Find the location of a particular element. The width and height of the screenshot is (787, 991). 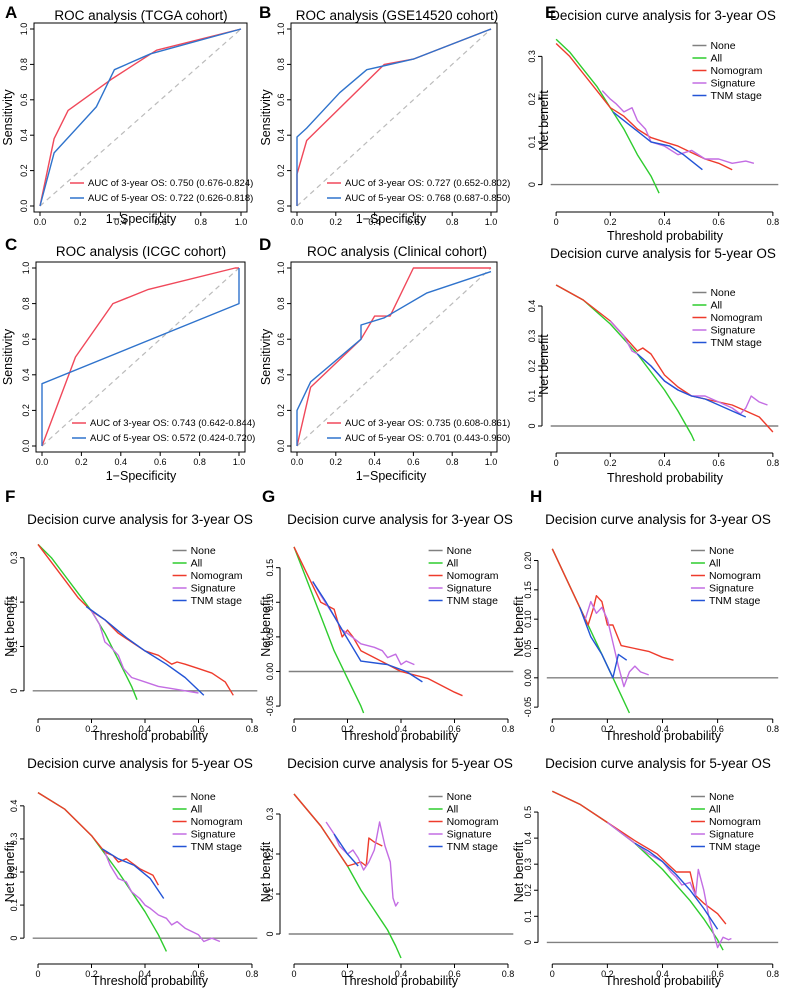

x-tick-label: 0 is located at coordinates (556, 222).